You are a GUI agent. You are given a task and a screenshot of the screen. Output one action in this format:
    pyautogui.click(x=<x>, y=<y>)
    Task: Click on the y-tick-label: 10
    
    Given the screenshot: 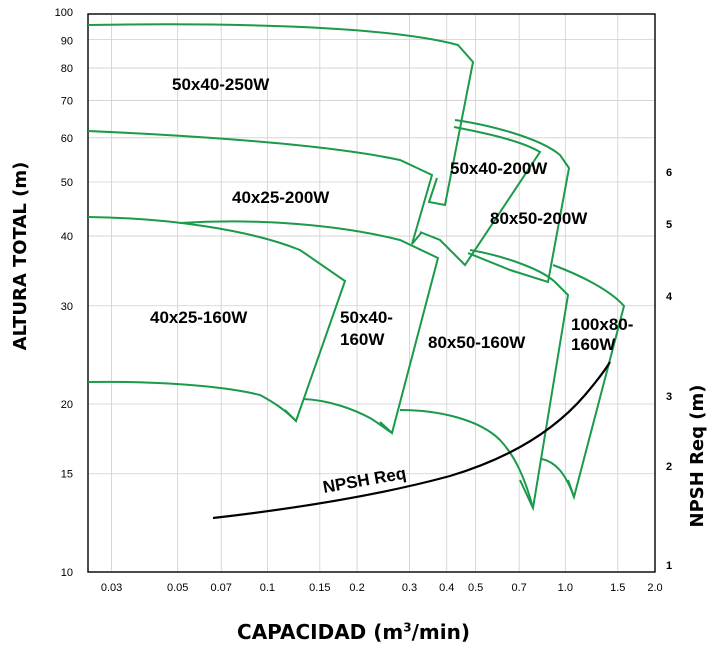 What is the action you would take?
    pyautogui.click(x=67, y=573)
    